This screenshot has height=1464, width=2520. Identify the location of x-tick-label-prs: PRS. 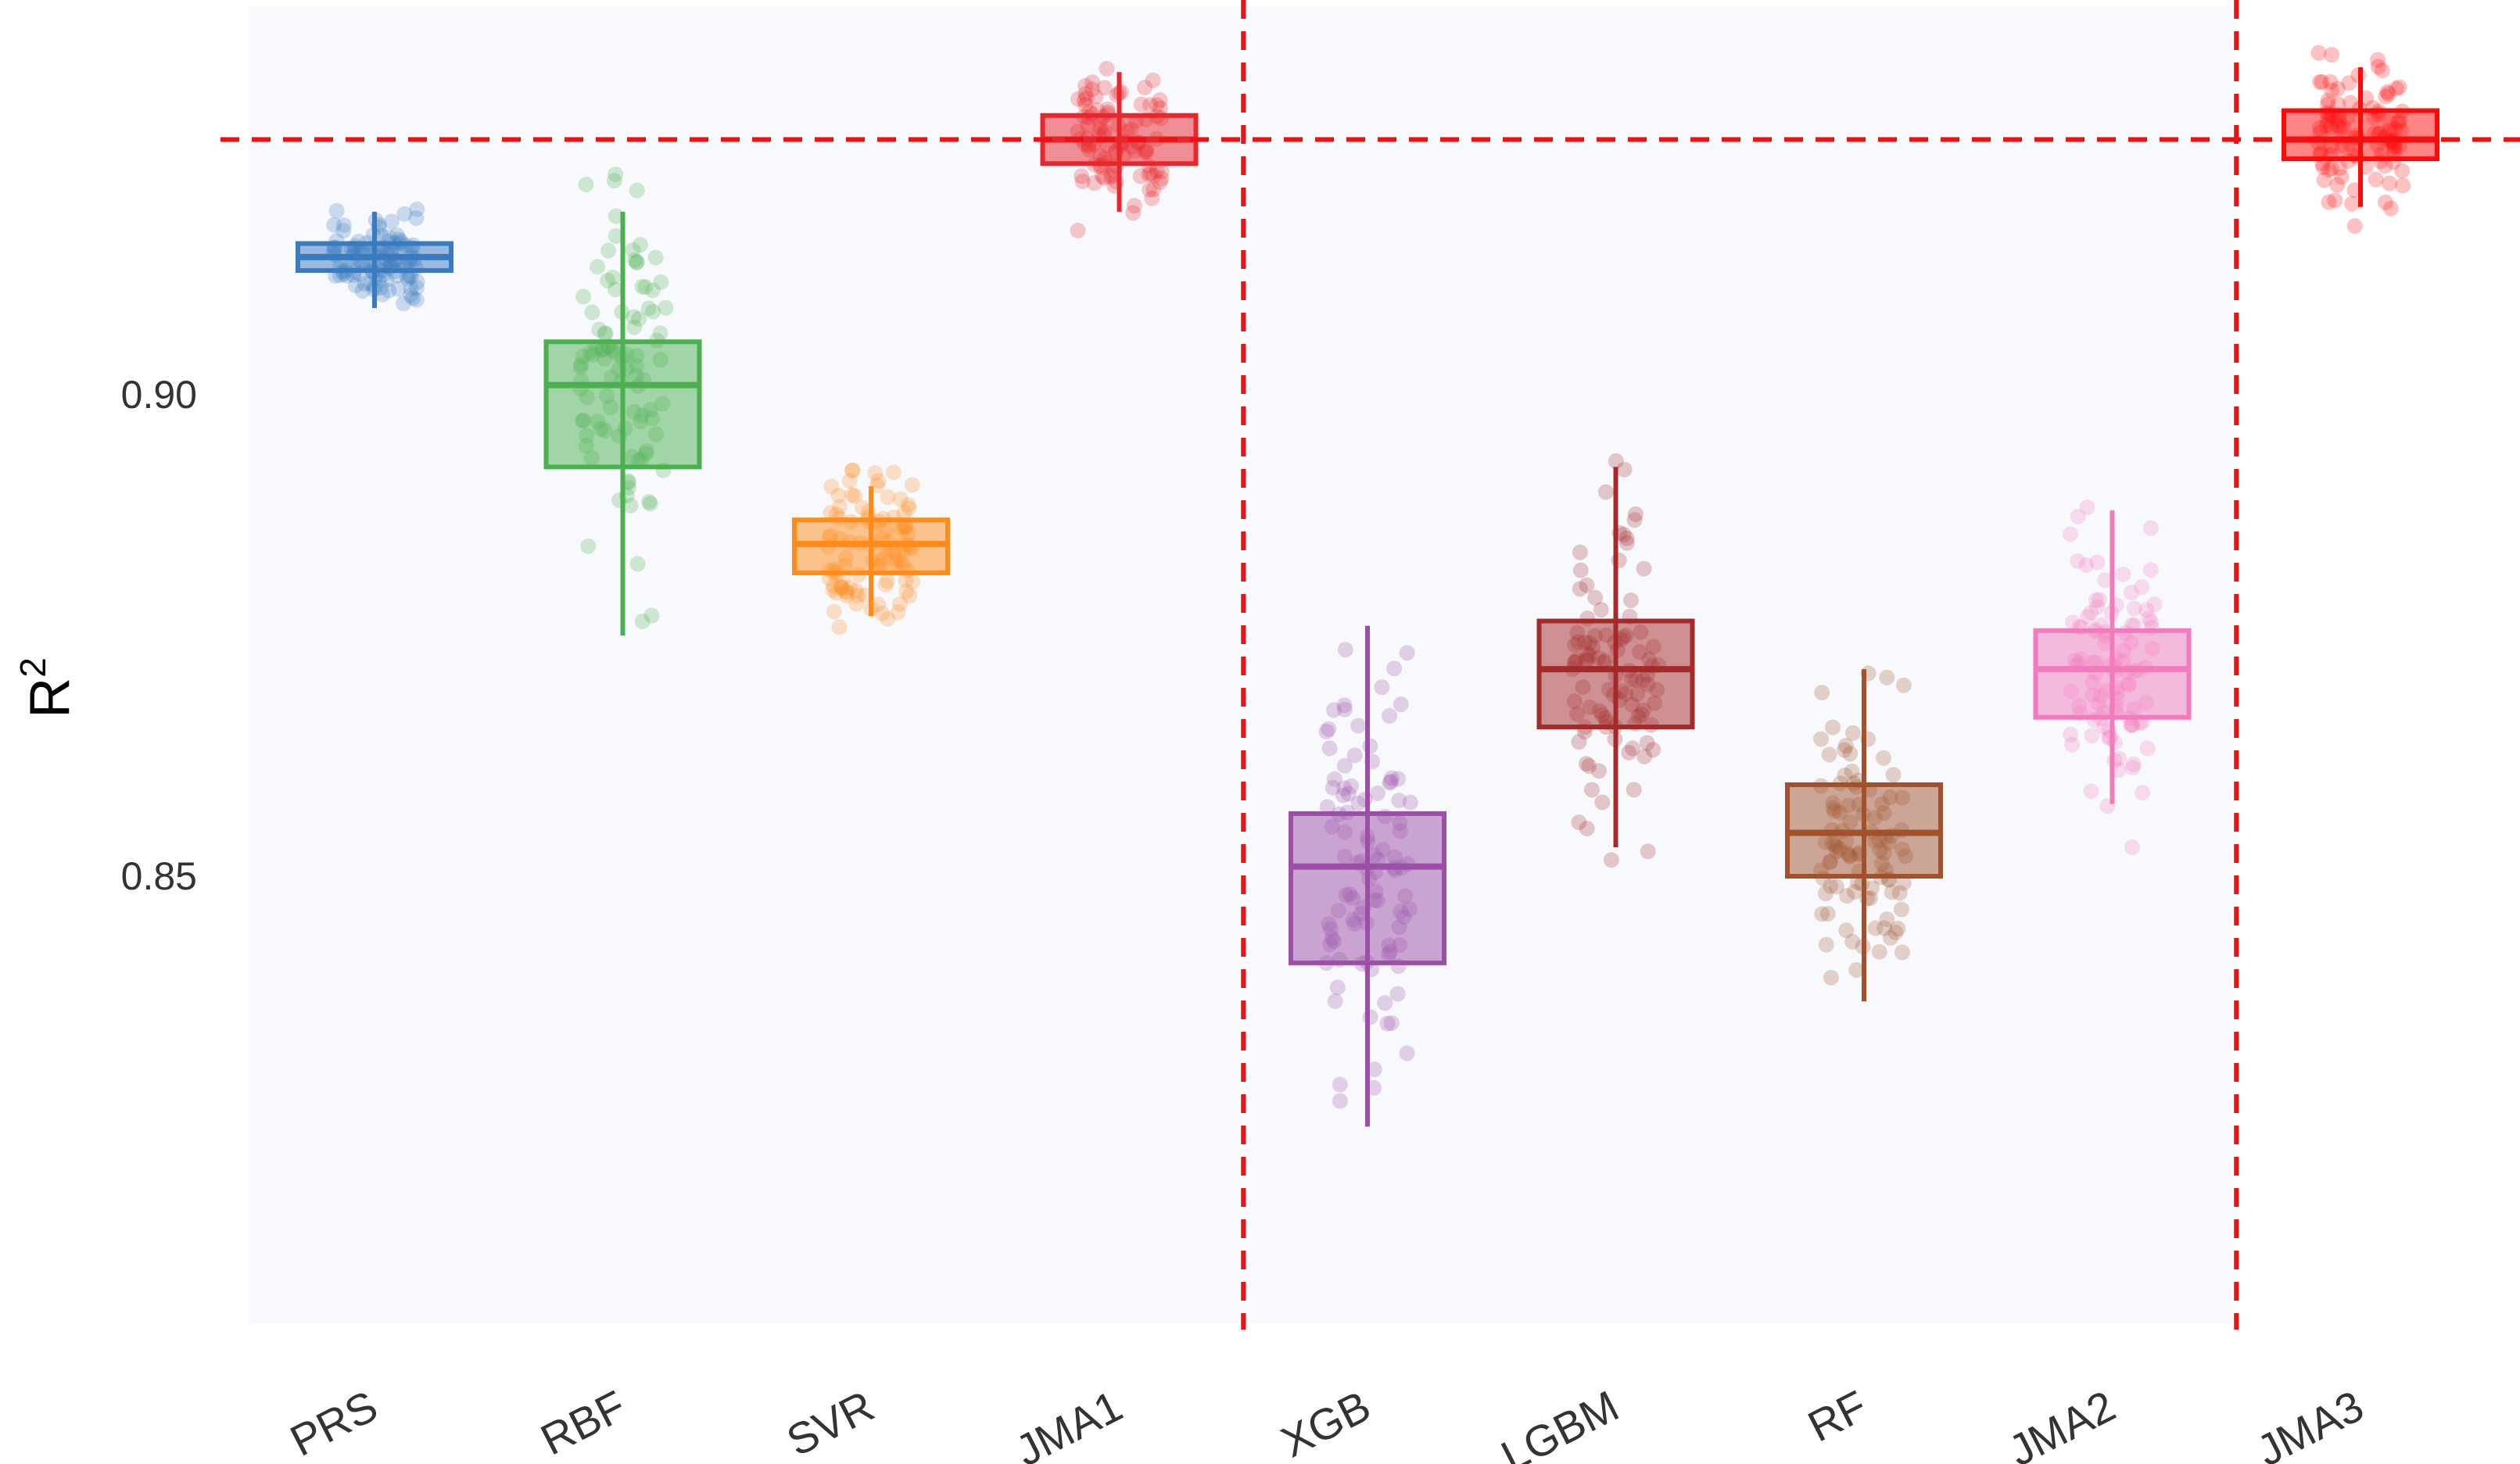
(333, 1422).